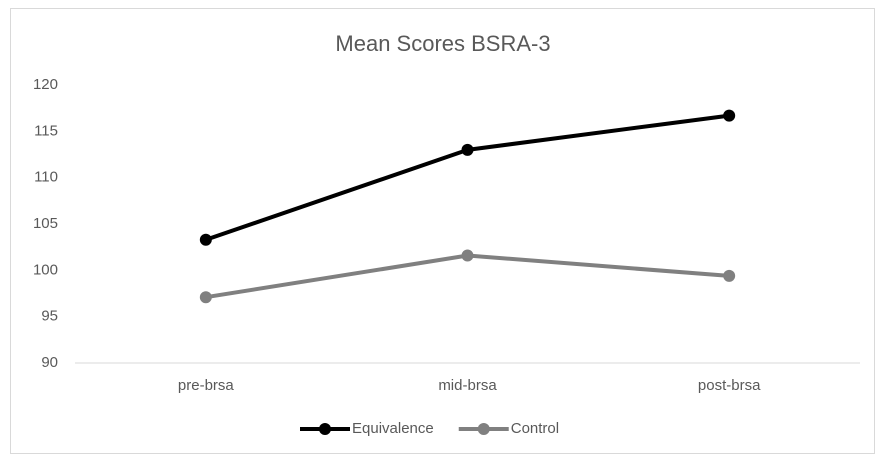 The height and width of the screenshot is (455, 876). Describe the element at coordinates (206, 385) in the screenshot. I see `x-tick-label: pre-brsa` at that location.